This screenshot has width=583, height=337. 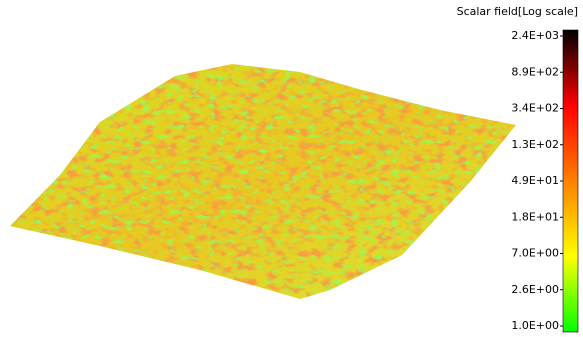 What do you see at coordinates (535, 325) in the screenshot?
I see `colorbar-tick-label: 1.0E+00` at bounding box center [535, 325].